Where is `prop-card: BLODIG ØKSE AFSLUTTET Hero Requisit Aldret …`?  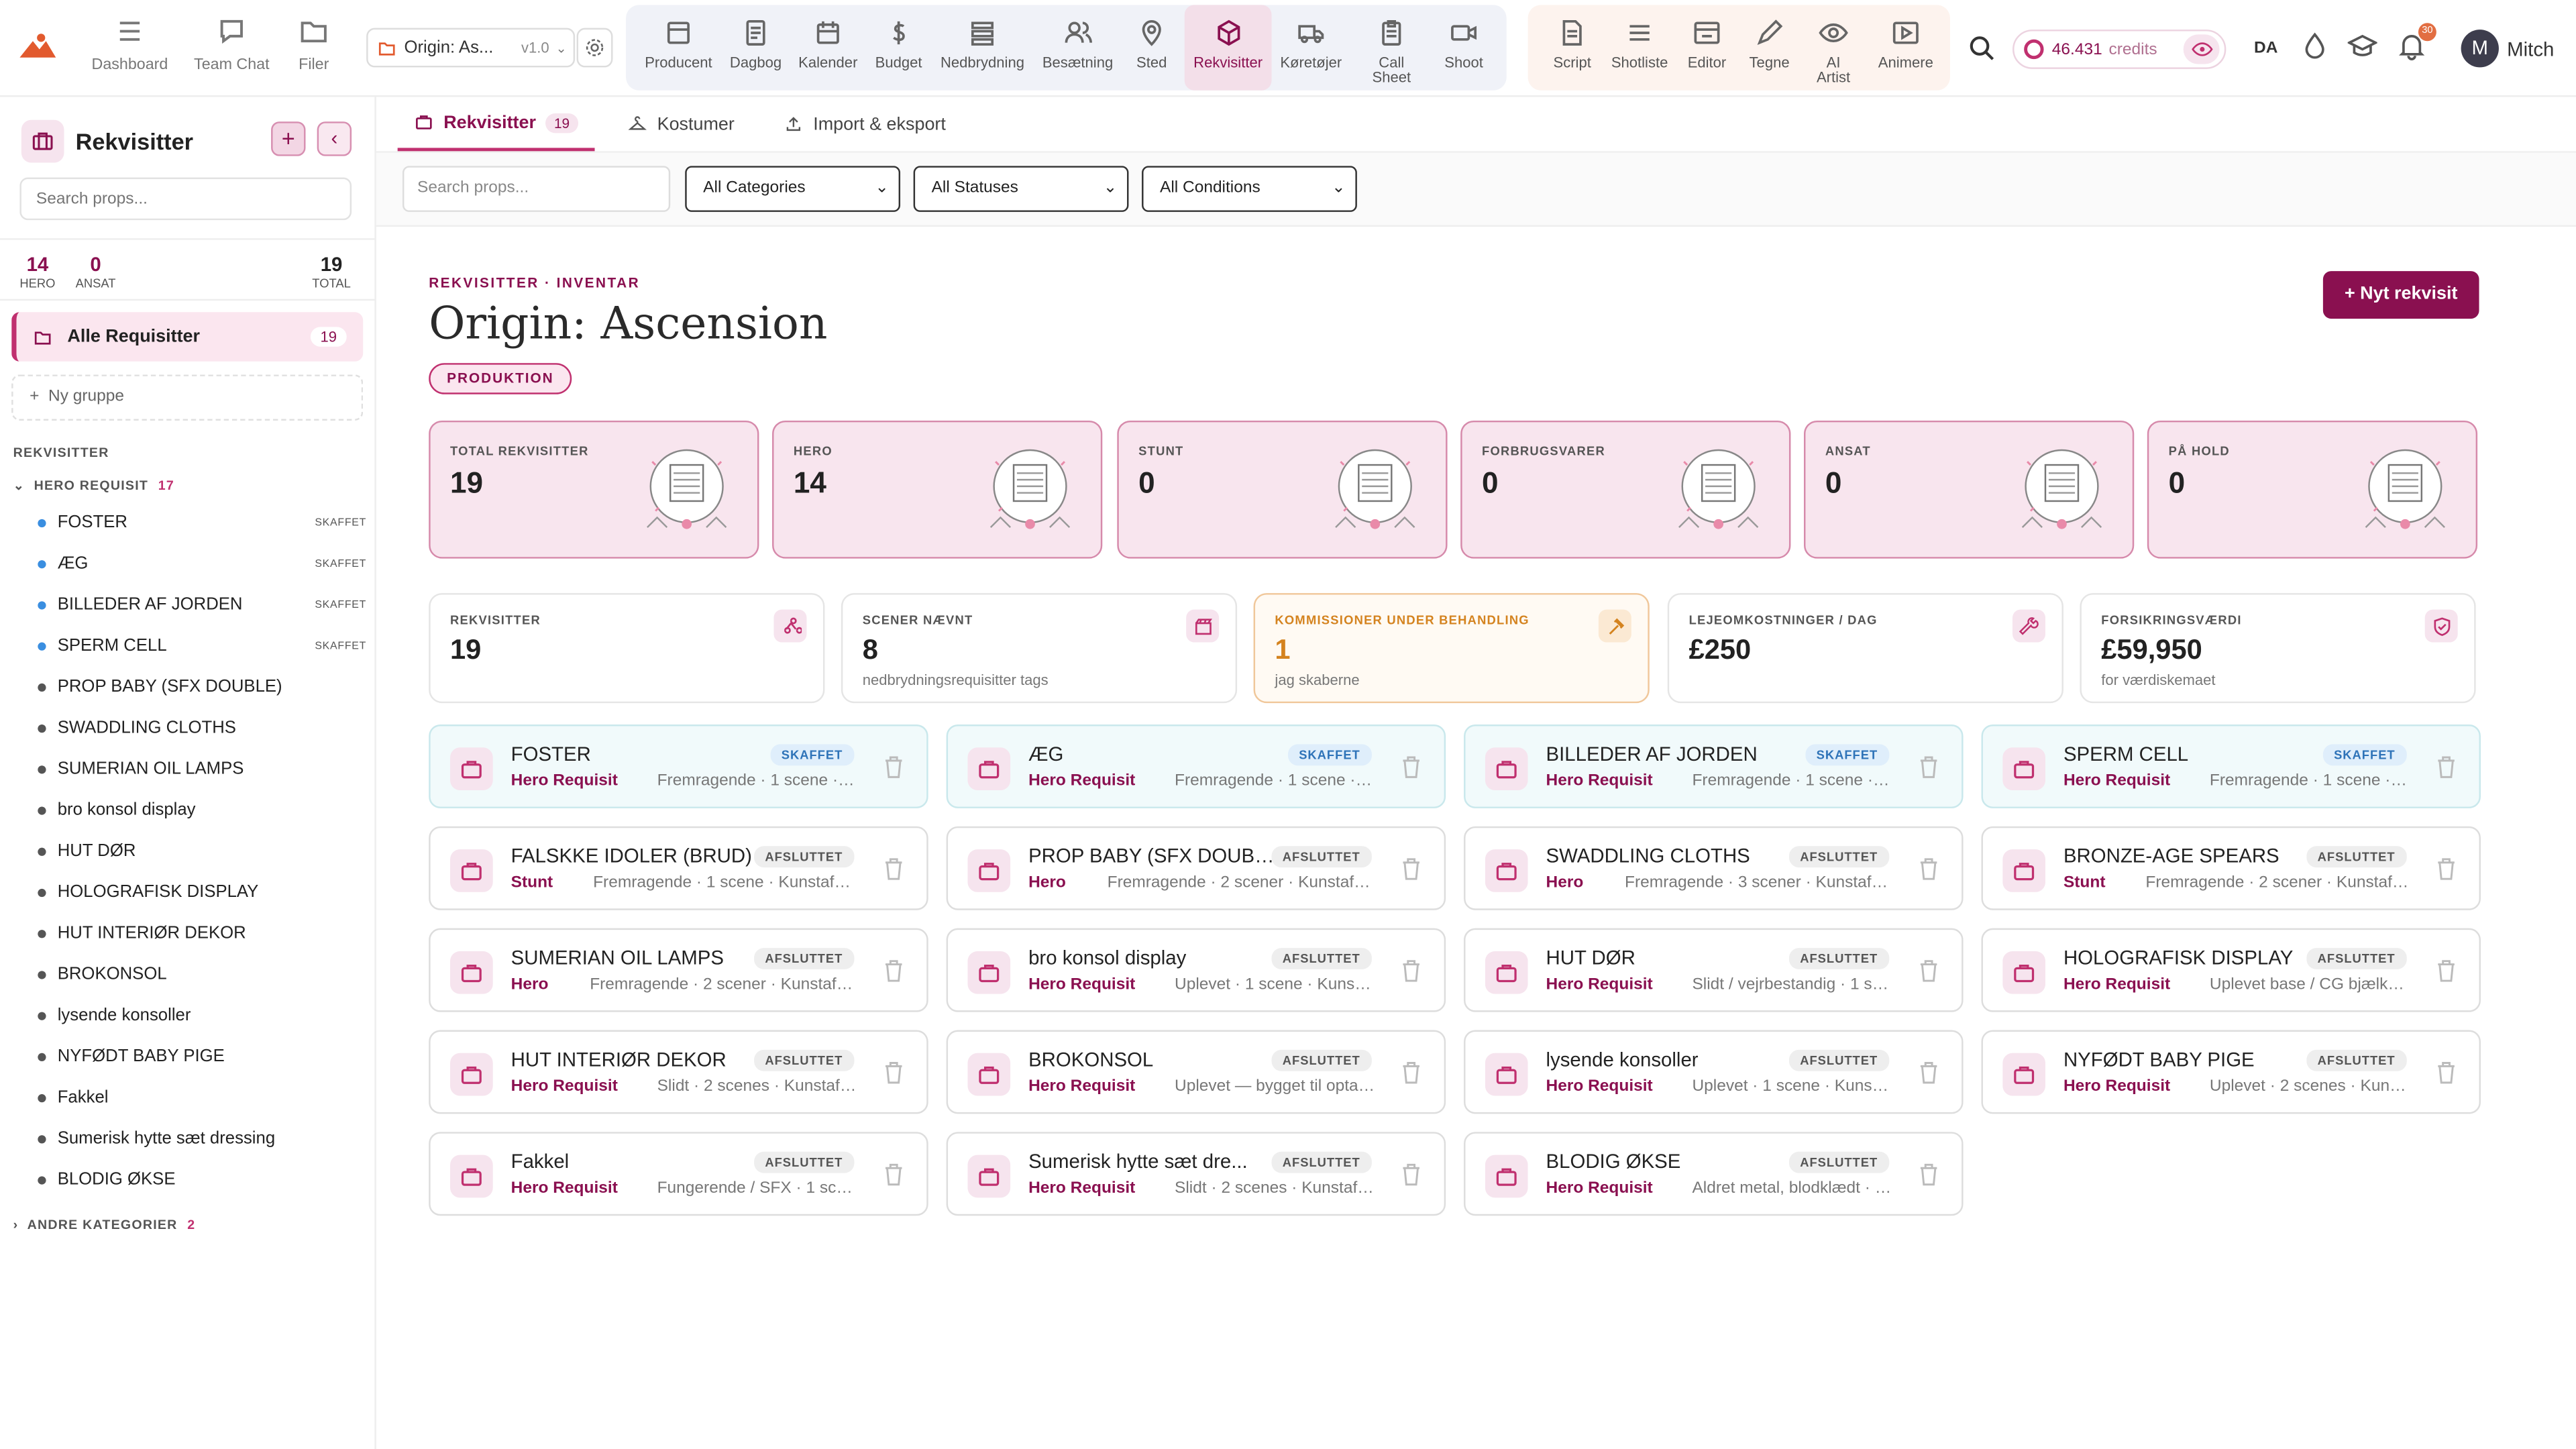
prop-card: BLODIG ØKSE AFSLUTTET Hero Requisit Aldret … is located at coordinates (1714, 1174).